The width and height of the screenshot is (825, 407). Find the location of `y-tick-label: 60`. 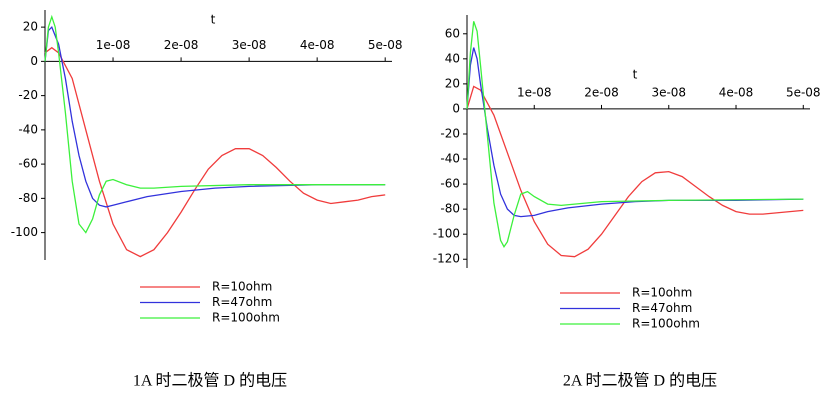

y-tick-label: 60 is located at coordinates (452, 33).